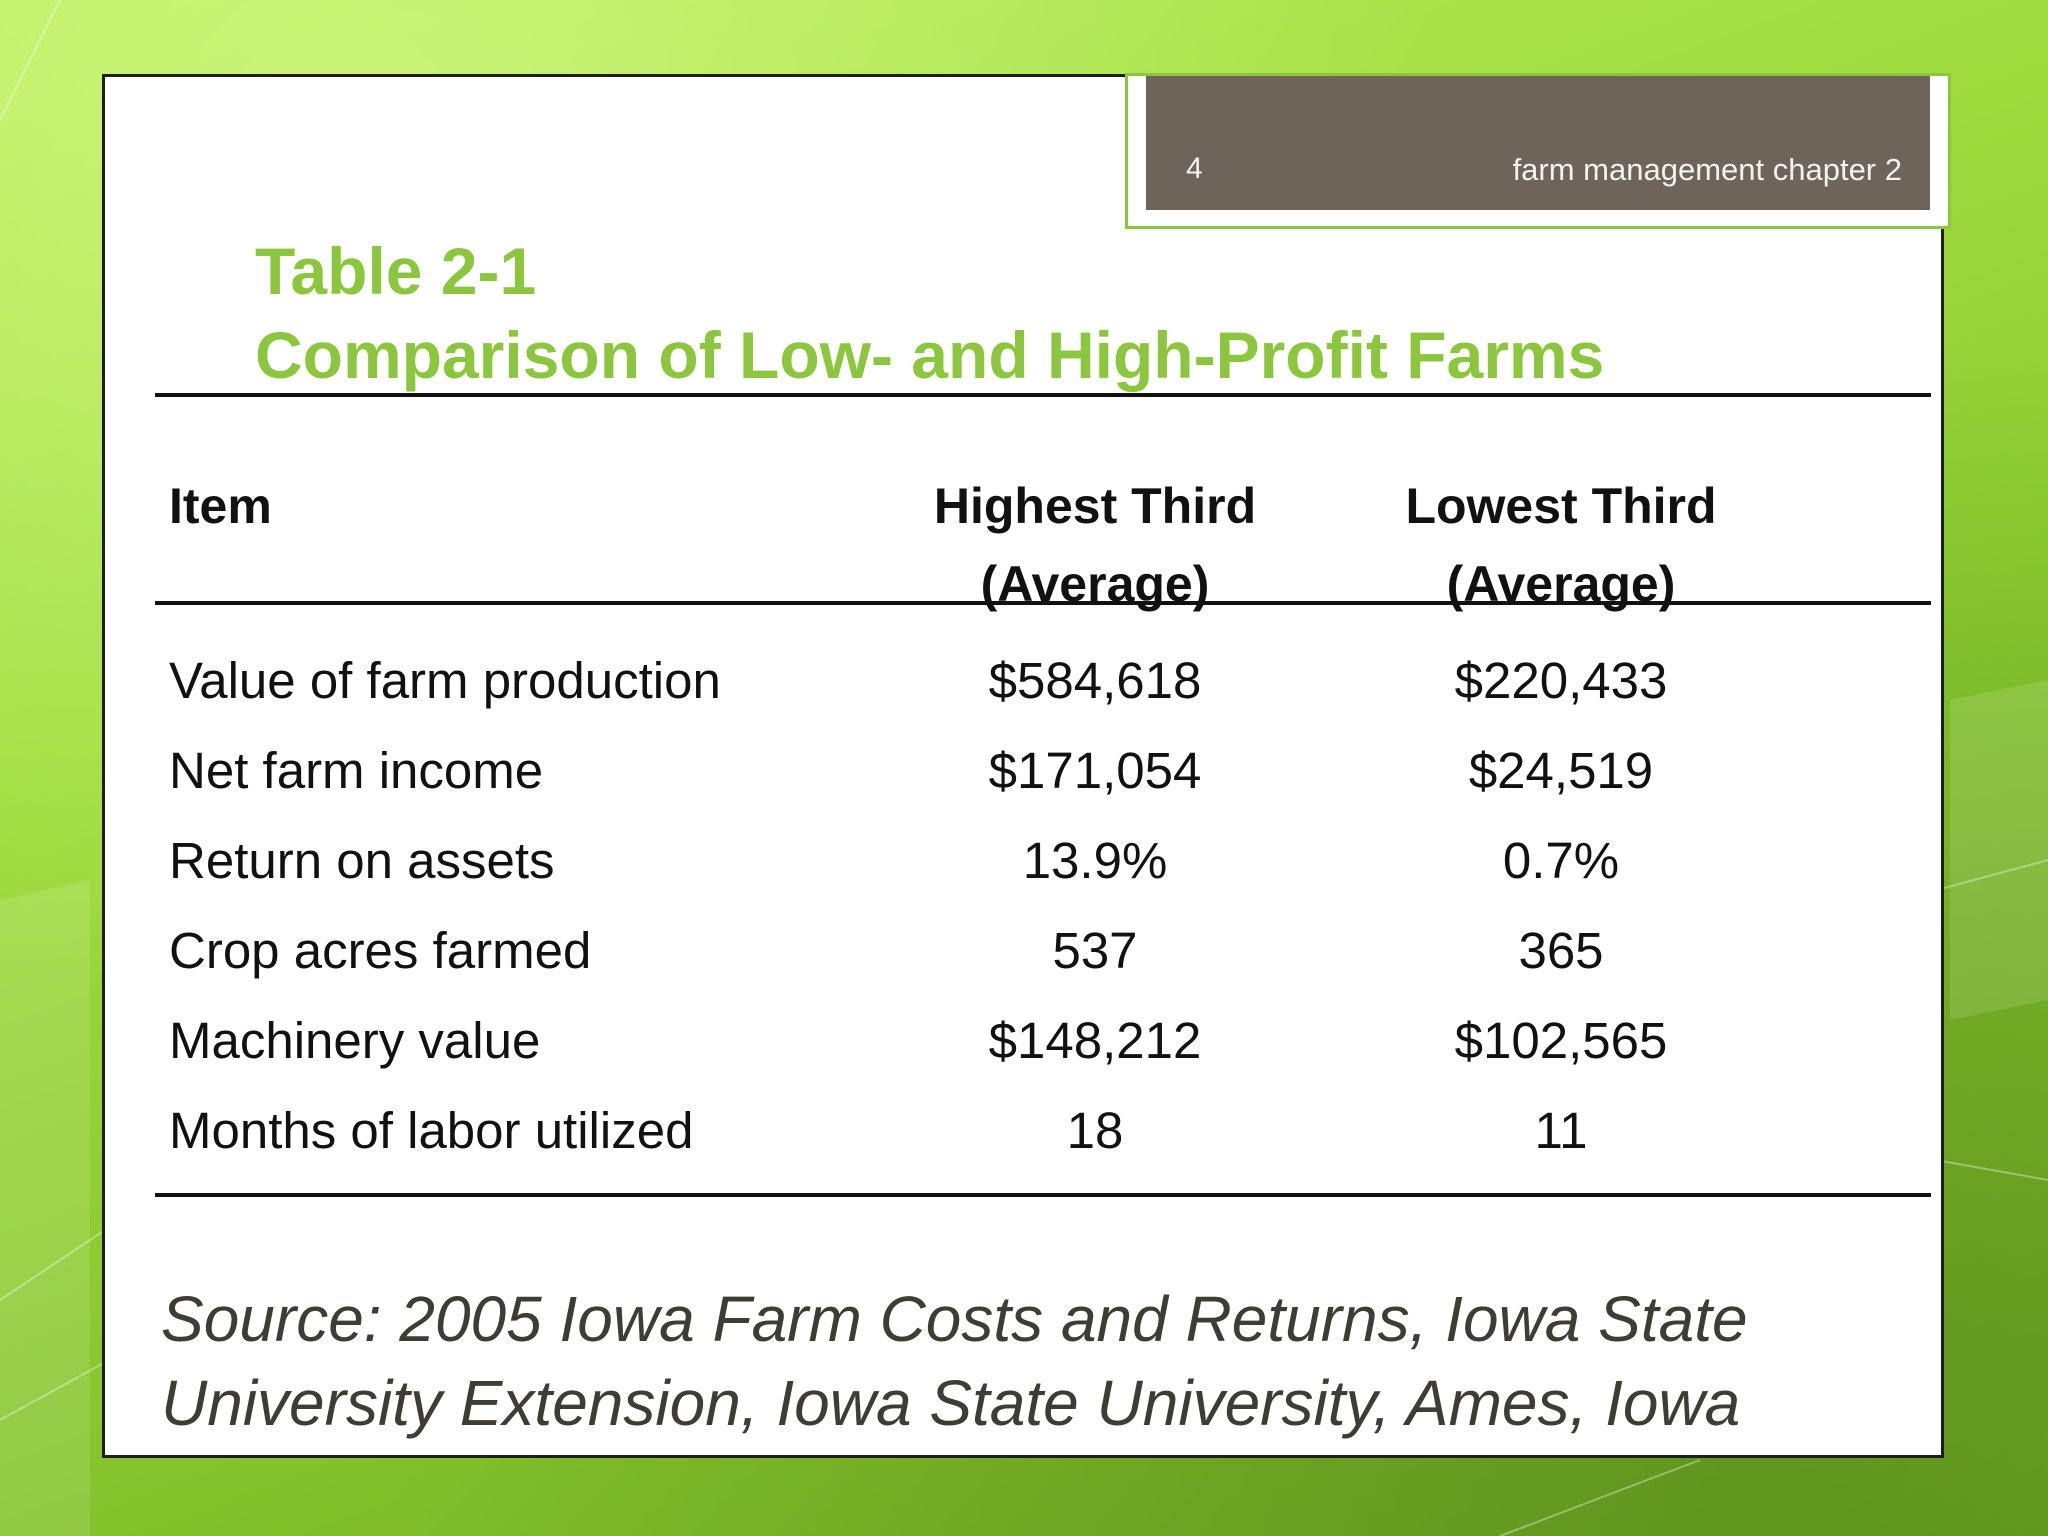 The image size is (2048, 1536). Describe the element at coordinates (930, 355) in the screenshot. I see `table-caption: Comparison of Low- and High-Profit Farms` at that location.